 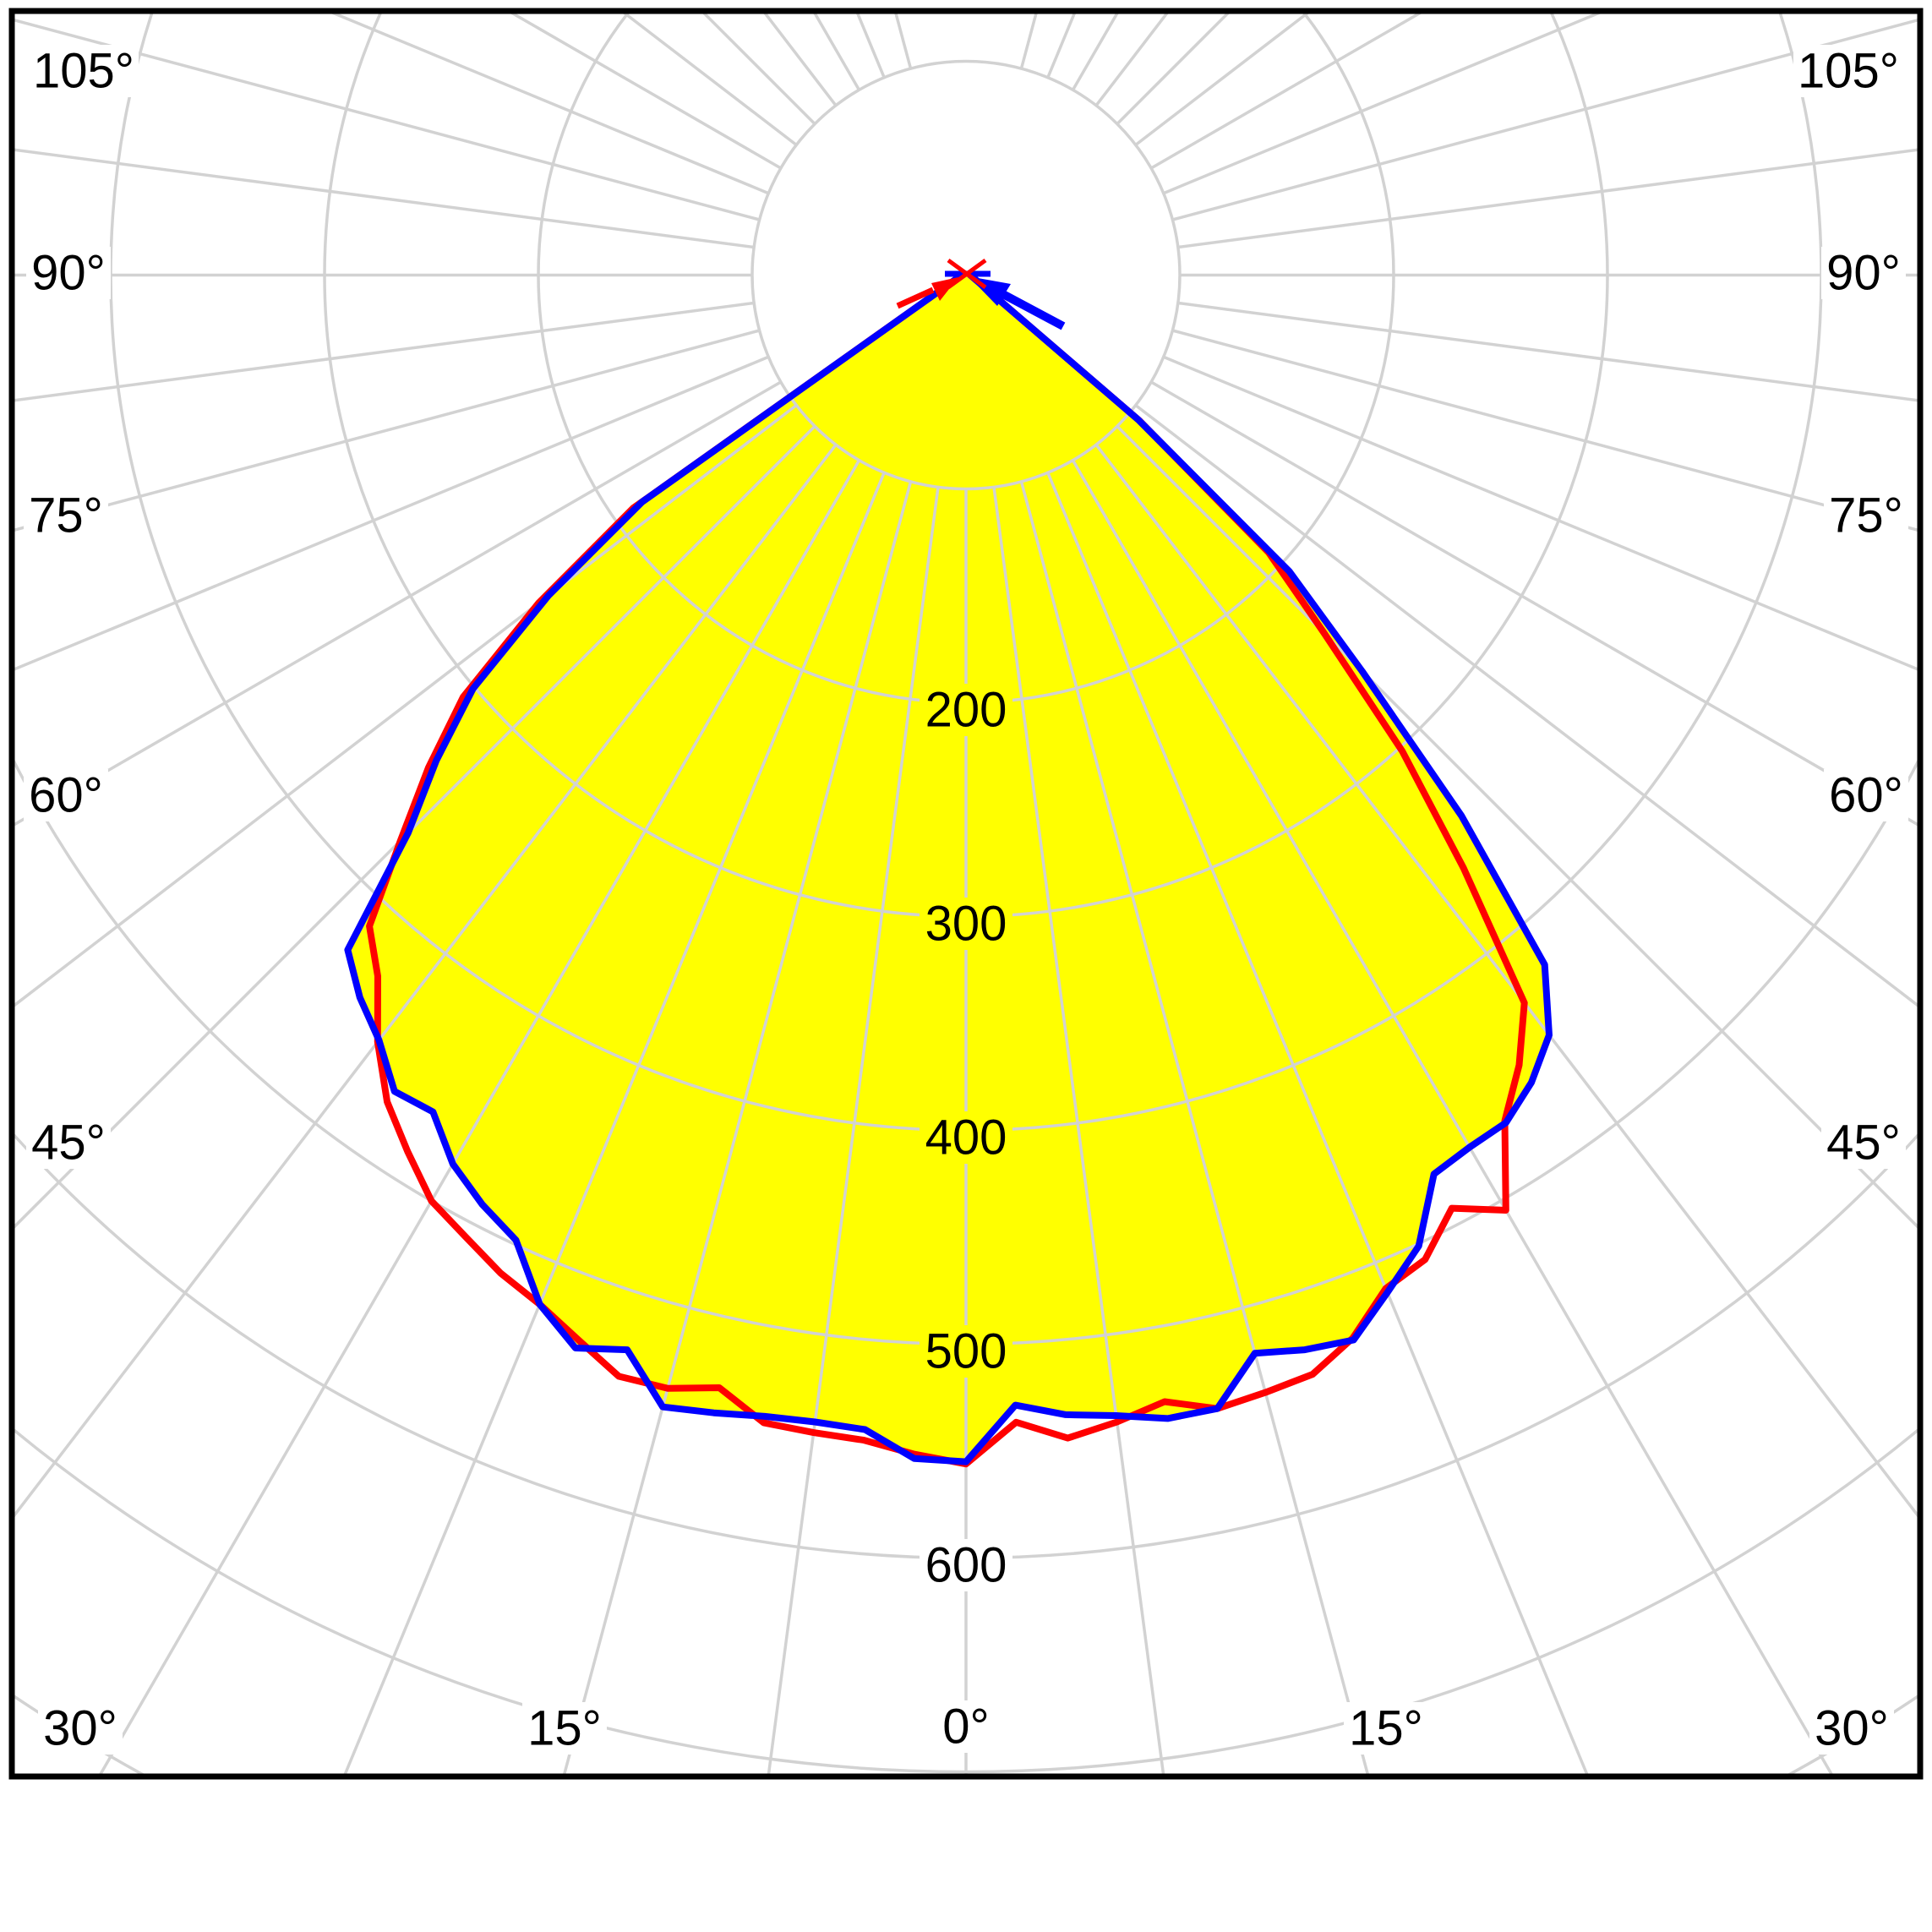 I want to click on grid-radial-60.0deg, so click(x=1534, y=603).